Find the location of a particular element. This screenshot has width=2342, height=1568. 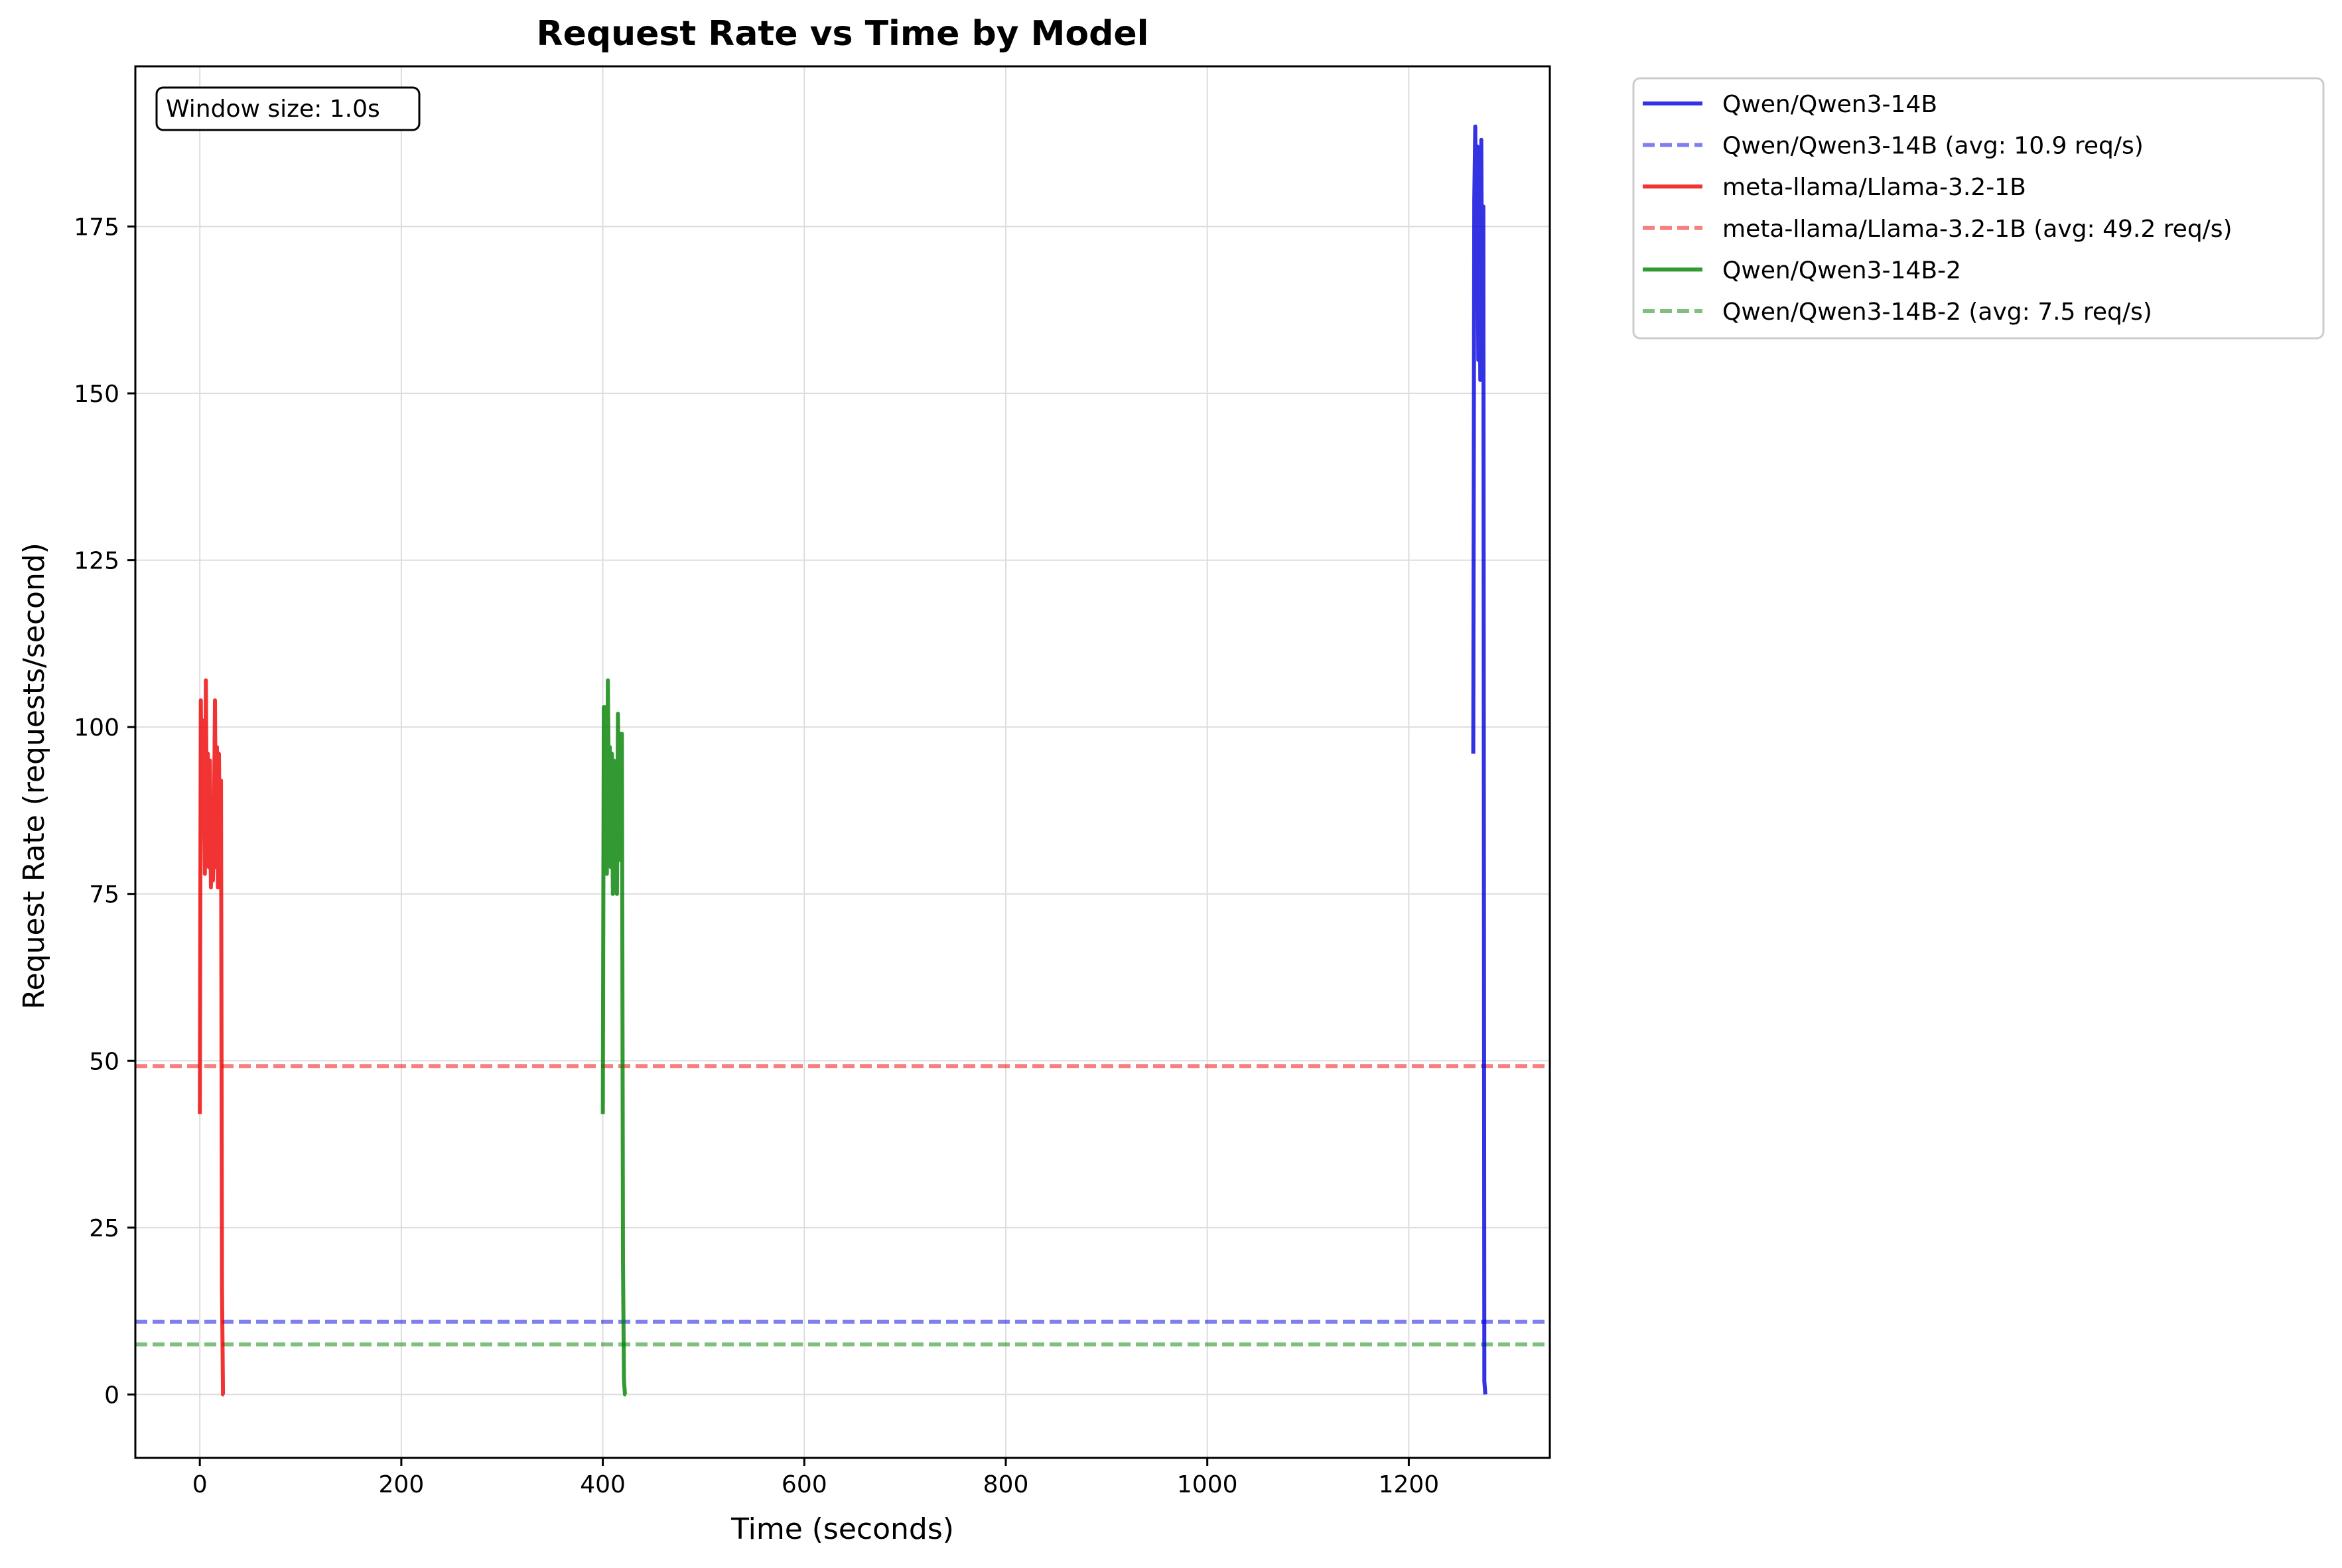

y-tick-label: 100 is located at coordinates (96, 728).